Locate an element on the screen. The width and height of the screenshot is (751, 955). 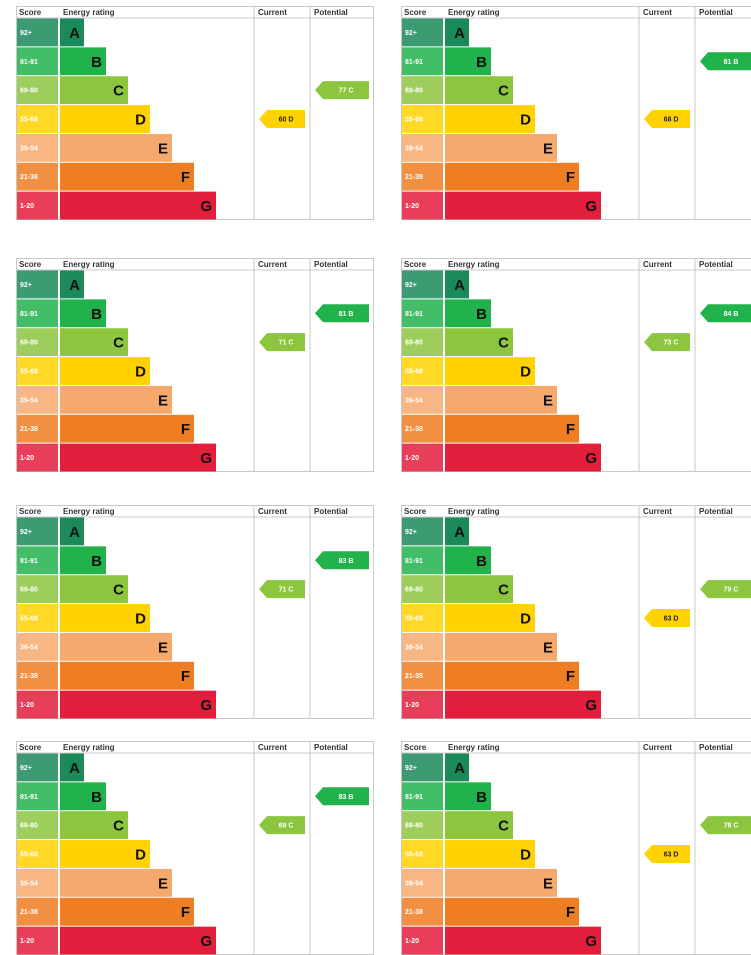
current-rating-label: 63 D is located at coordinates (671, 855).